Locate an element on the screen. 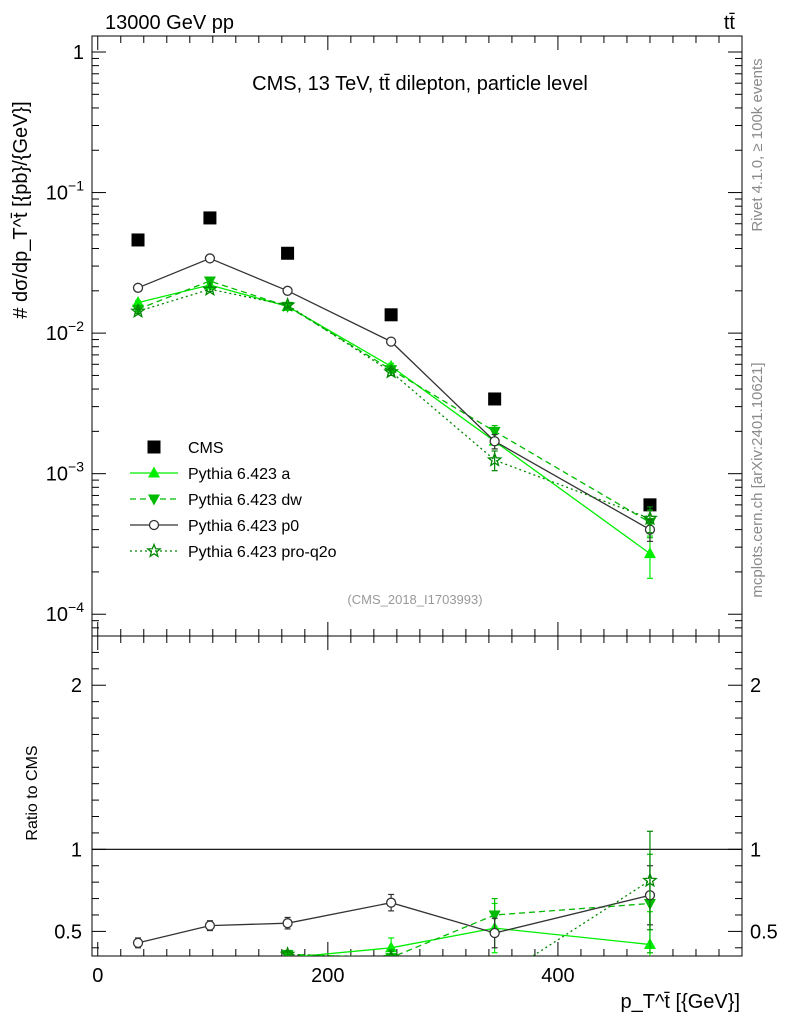 The image size is (786, 1024). legend-item: Pythia 6.423 dw is located at coordinates (216, 500).